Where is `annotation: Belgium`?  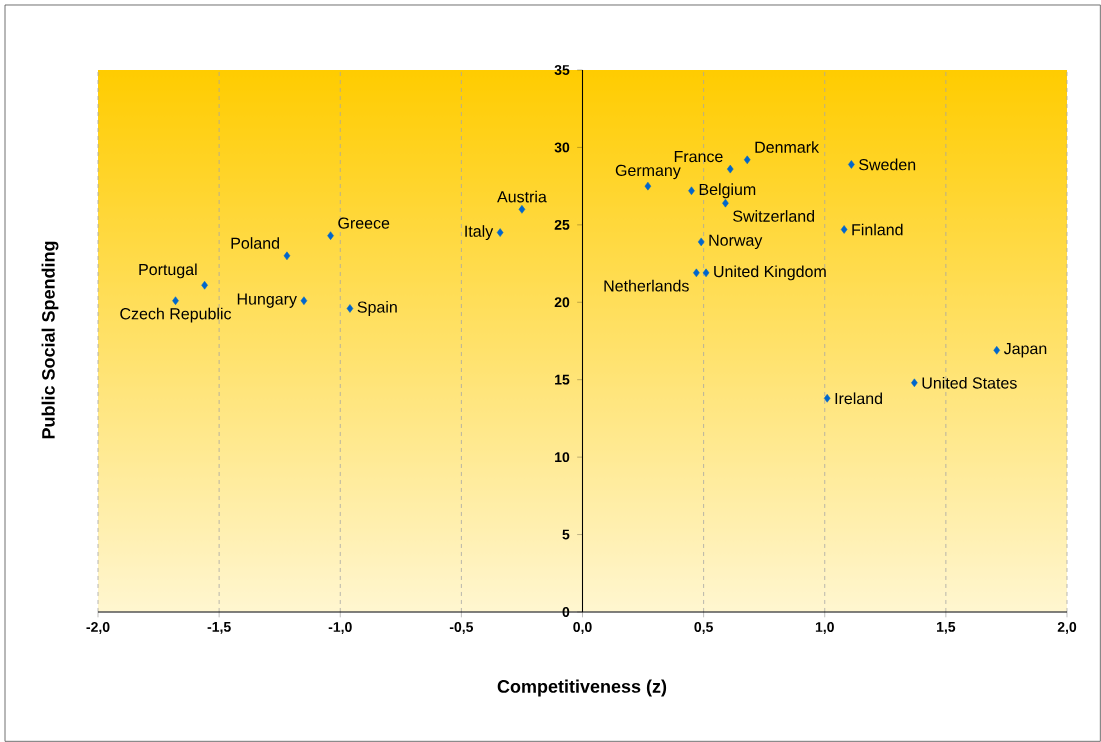 annotation: Belgium is located at coordinates (727, 191).